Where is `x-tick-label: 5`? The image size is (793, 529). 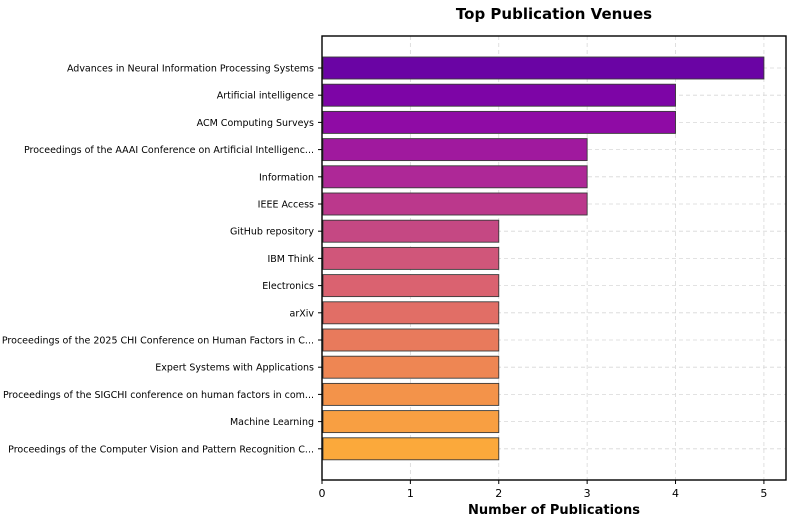
x-tick-label: 5 is located at coordinates (763, 493).